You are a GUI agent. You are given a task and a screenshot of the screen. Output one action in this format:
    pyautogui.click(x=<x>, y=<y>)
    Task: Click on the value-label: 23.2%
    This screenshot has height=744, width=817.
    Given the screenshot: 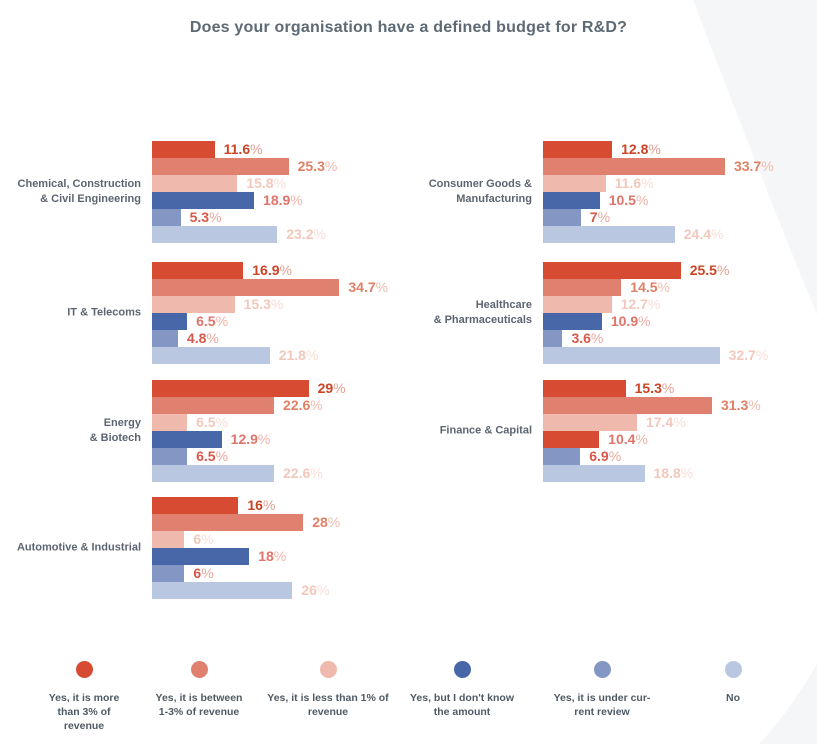 What is the action you would take?
    pyautogui.click(x=306, y=234)
    